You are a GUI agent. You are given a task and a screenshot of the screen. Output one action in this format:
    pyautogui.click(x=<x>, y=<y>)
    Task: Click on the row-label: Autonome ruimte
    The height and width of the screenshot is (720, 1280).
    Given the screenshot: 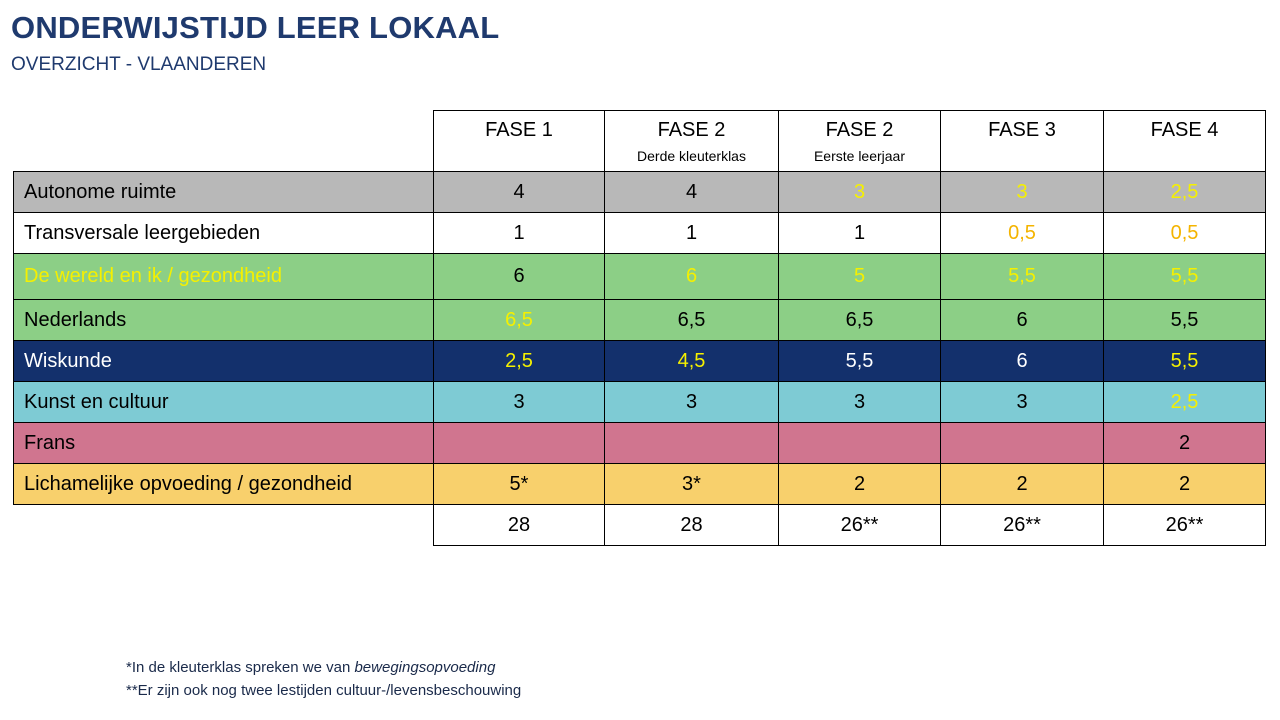 What is the action you would take?
    pyautogui.click(x=223, y=192)
    